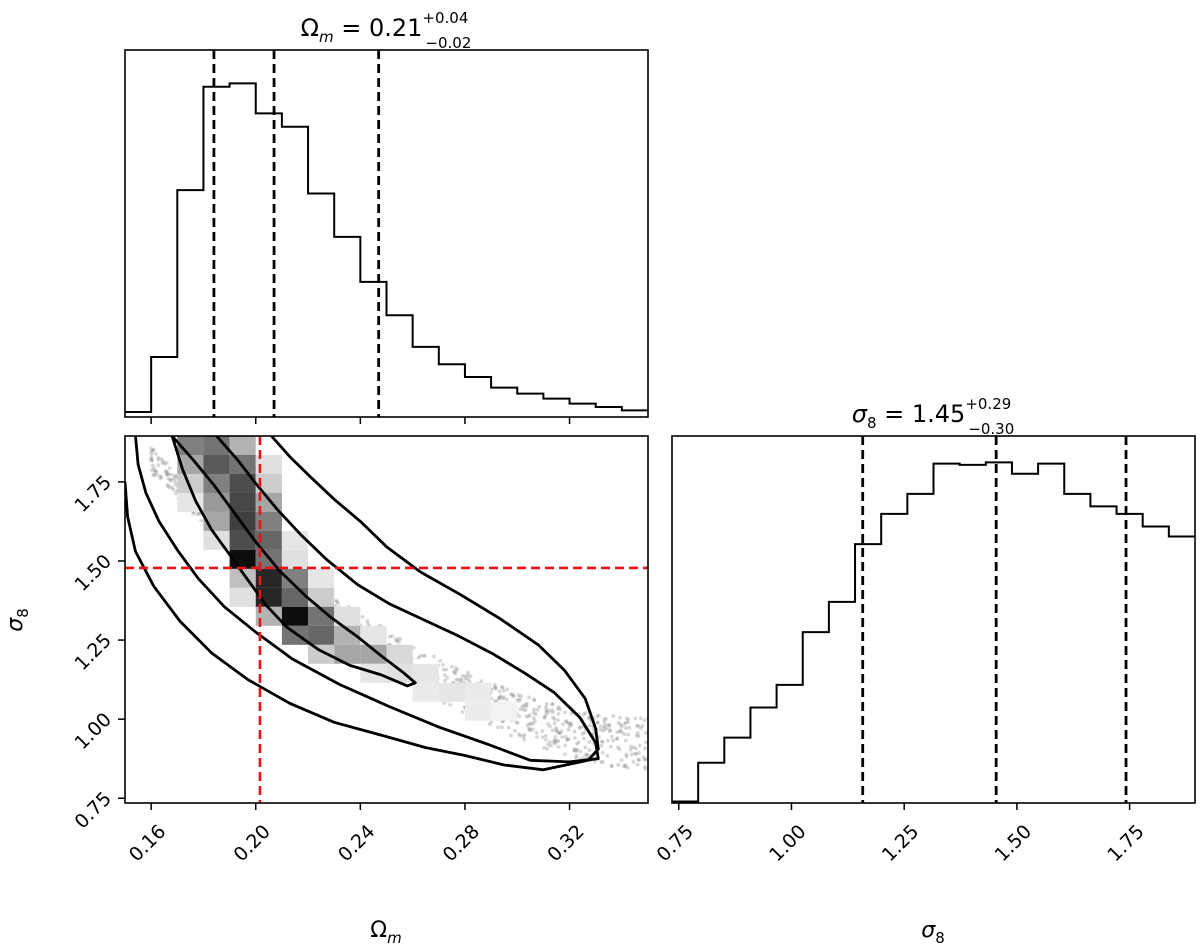 The height and width of the screenshot is (947, 1200). I want to click on x-label-omega-subscript: m, so click(394, 938).